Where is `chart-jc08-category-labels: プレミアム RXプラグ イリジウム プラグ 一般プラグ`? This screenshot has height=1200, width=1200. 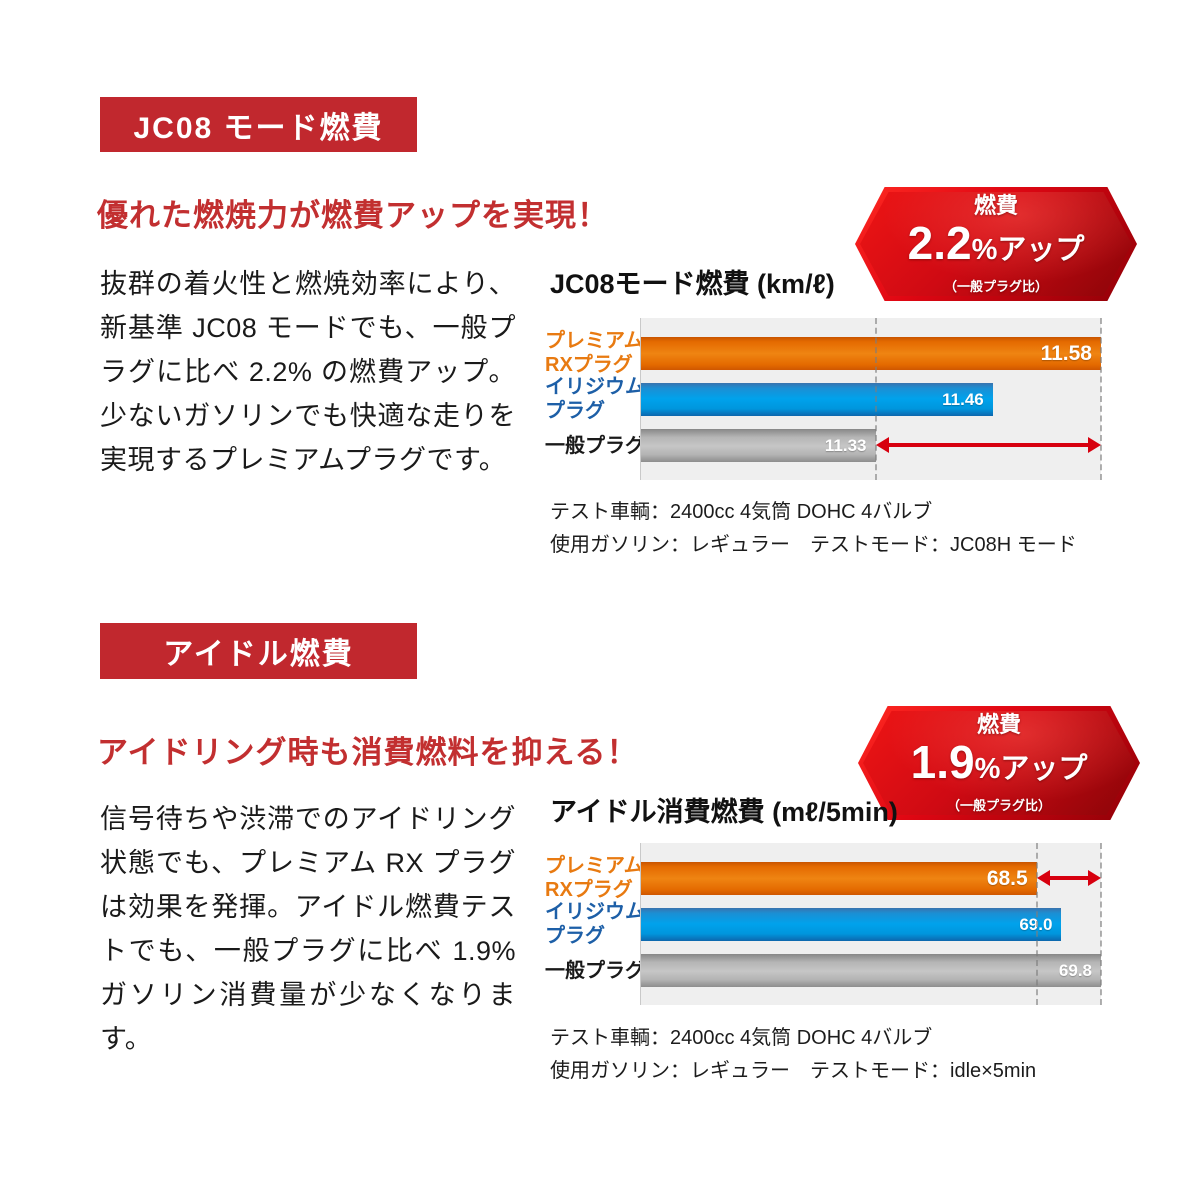 chart-jc08-category-labels: プレミアム RXプラグ イリジウム プラグ 一般プラグ is located at coordinates (595, 399).